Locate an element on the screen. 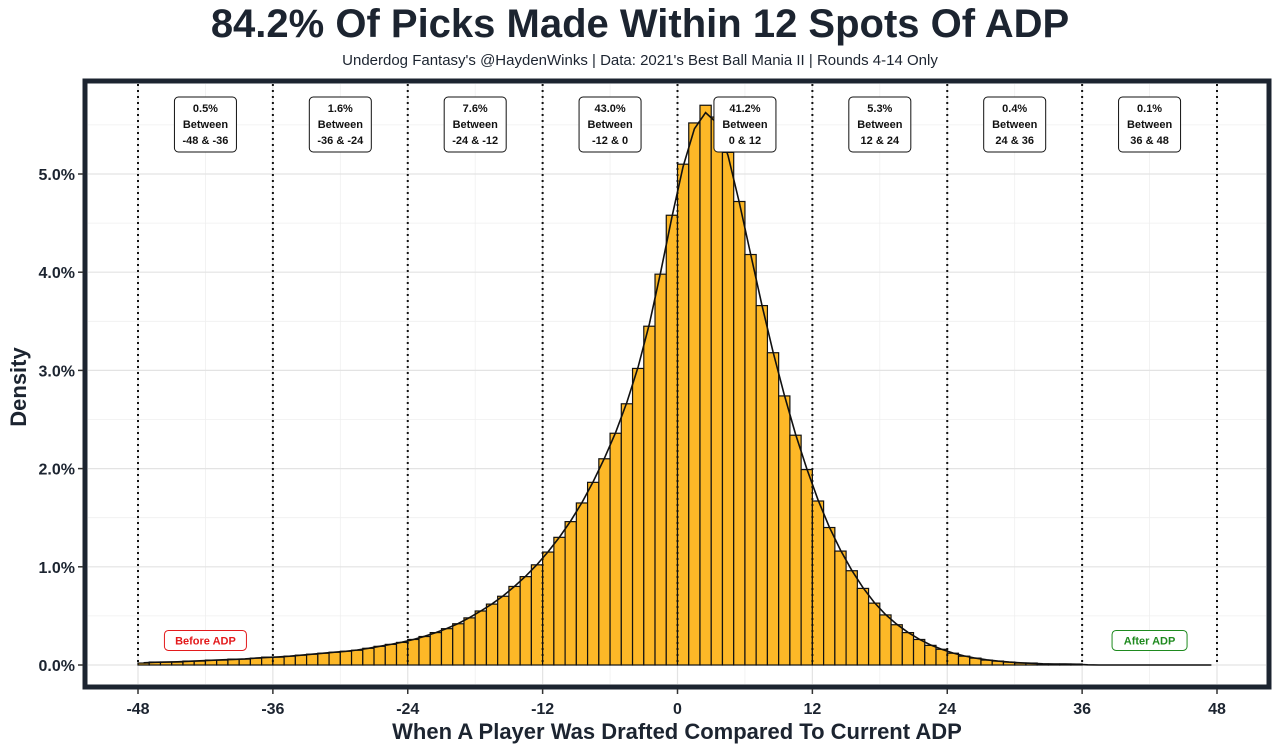  y-tick-label: 1.0% is located at coordinates (57, 568).